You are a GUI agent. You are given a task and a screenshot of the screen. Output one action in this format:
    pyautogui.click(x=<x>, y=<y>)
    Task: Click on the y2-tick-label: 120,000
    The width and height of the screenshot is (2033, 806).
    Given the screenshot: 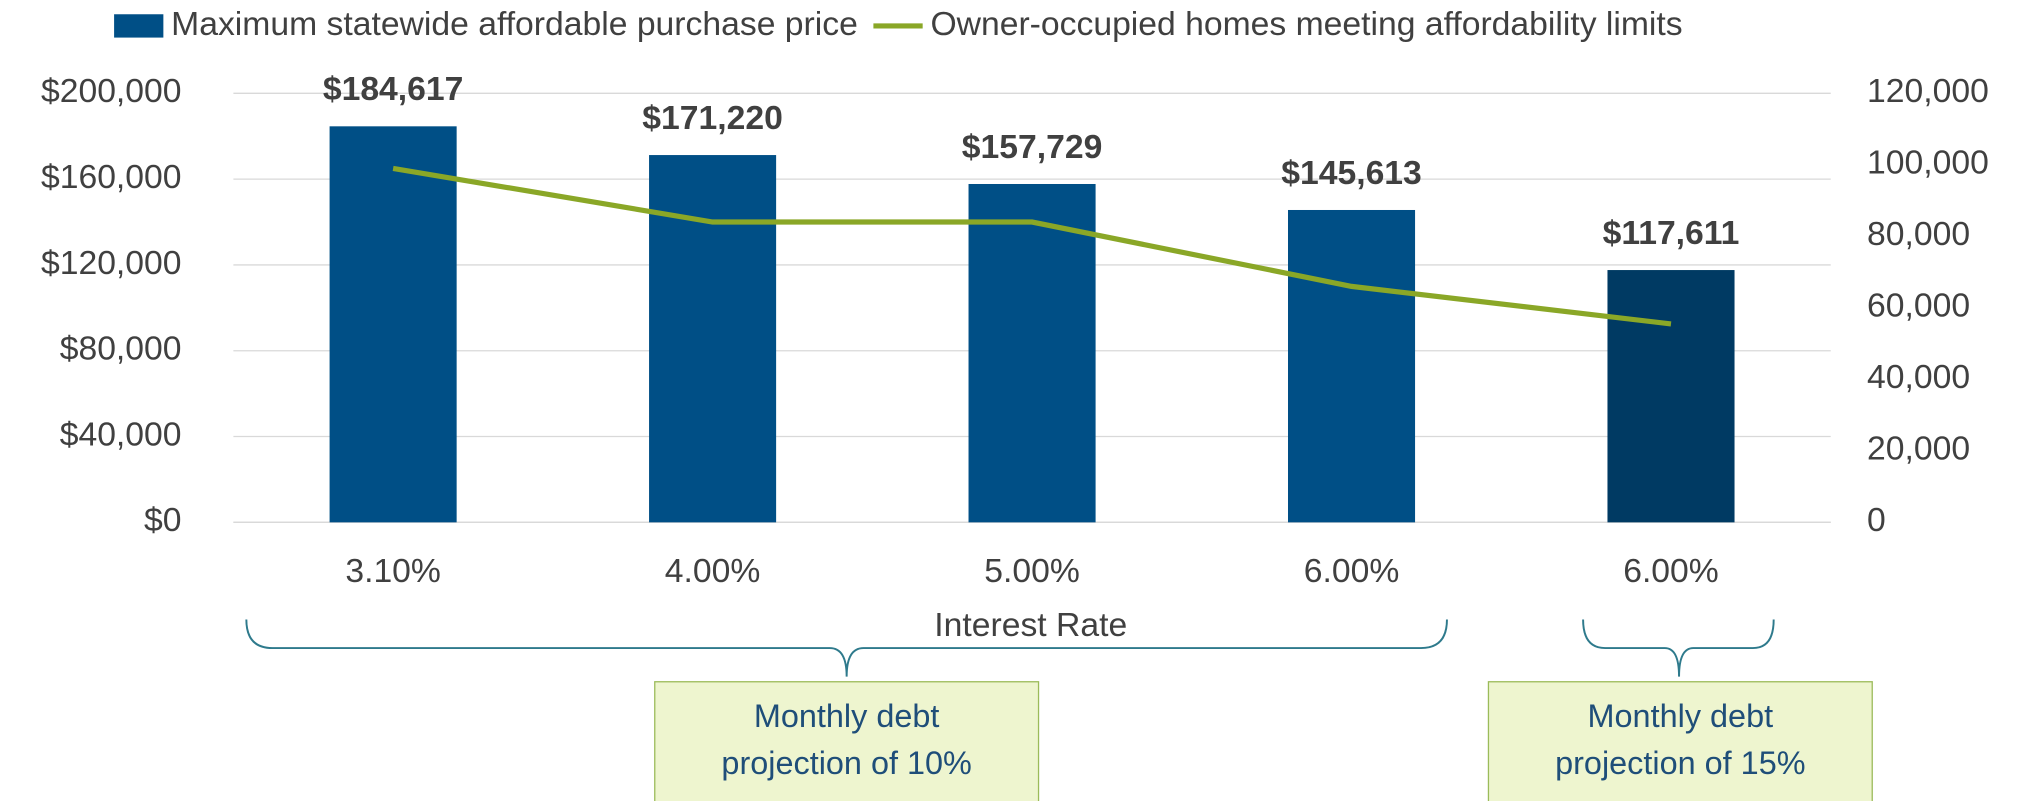 What is the action you would take?
    pyautogui.click(x=1928, y=91)
    